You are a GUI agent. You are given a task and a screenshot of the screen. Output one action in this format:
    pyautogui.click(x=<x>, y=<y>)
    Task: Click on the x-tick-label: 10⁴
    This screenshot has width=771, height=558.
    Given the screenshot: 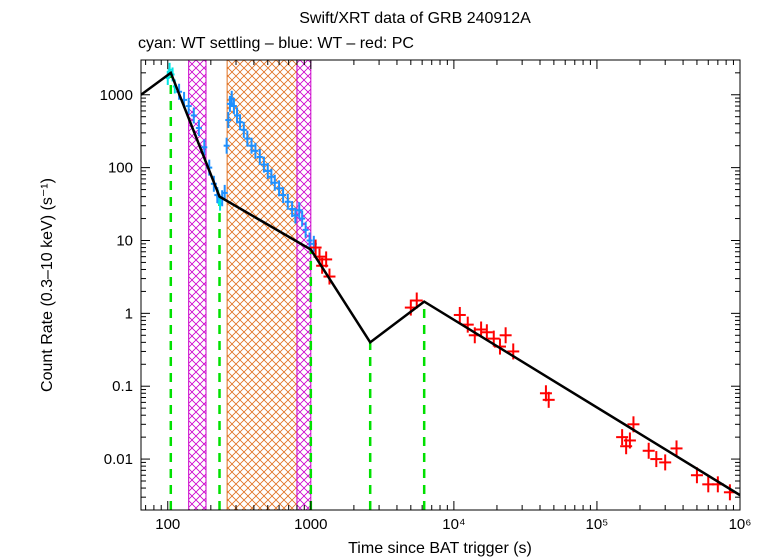 What is the action you would take?
    pyautogui.click(x=453, y=524)
    